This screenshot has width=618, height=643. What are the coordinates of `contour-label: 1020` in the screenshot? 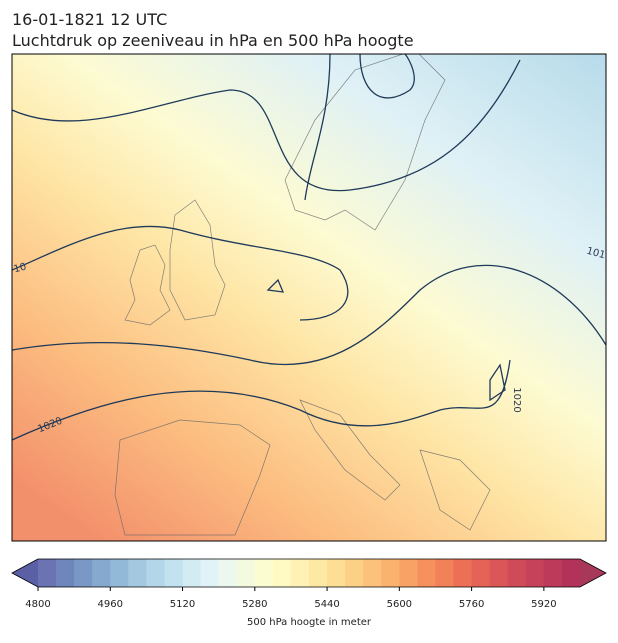 It's located at (516, 399).